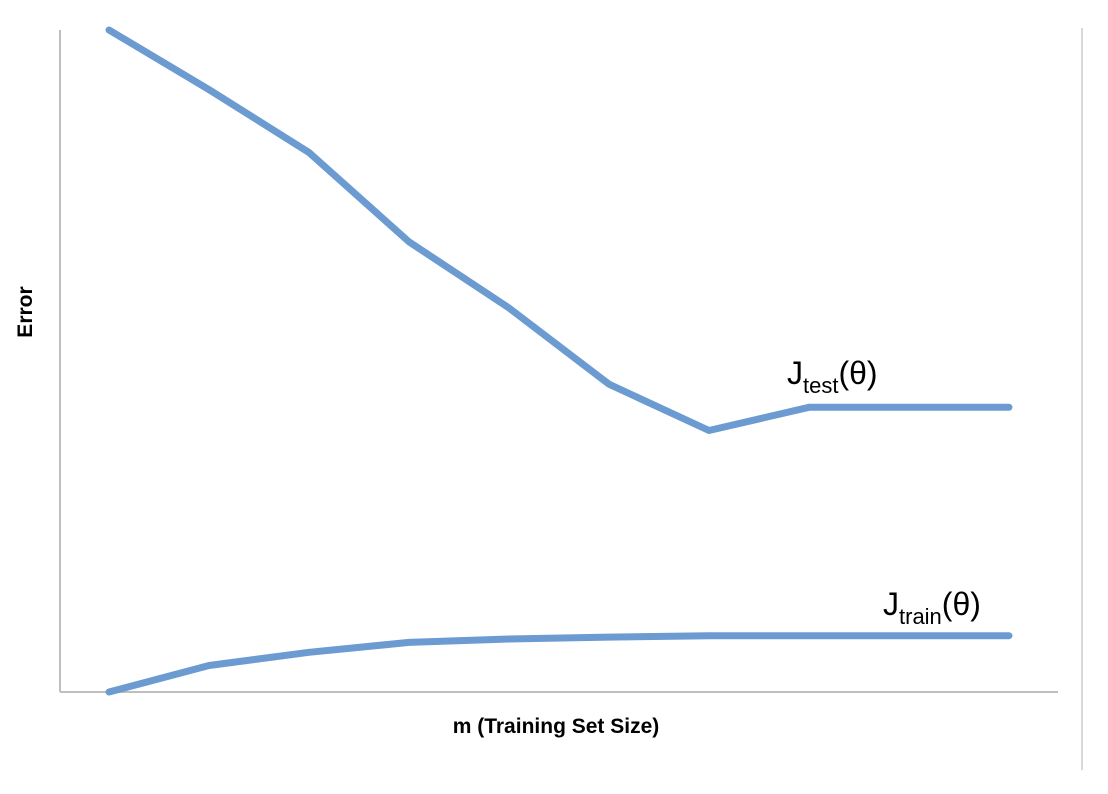 The height and width of the screenshot is (794, 1108). What do you see at coordinates (932, 607) in the screenshot?
I see `series-label-train: Jtrain(θ)` at bounding box center [932, 607].